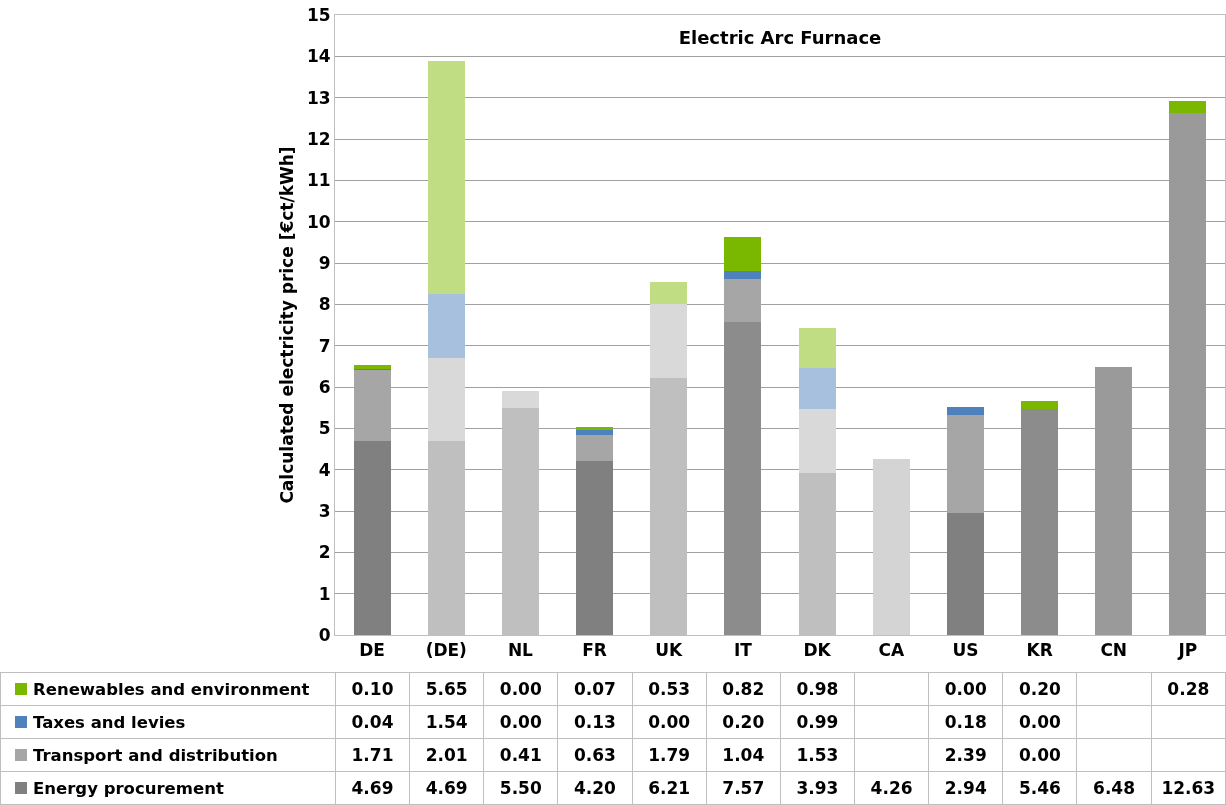 This screenshot has width=1226, height=805. Describe the element at coordinates (743, 689) in the screenshot. I see `data-label: 0.82` at that location.